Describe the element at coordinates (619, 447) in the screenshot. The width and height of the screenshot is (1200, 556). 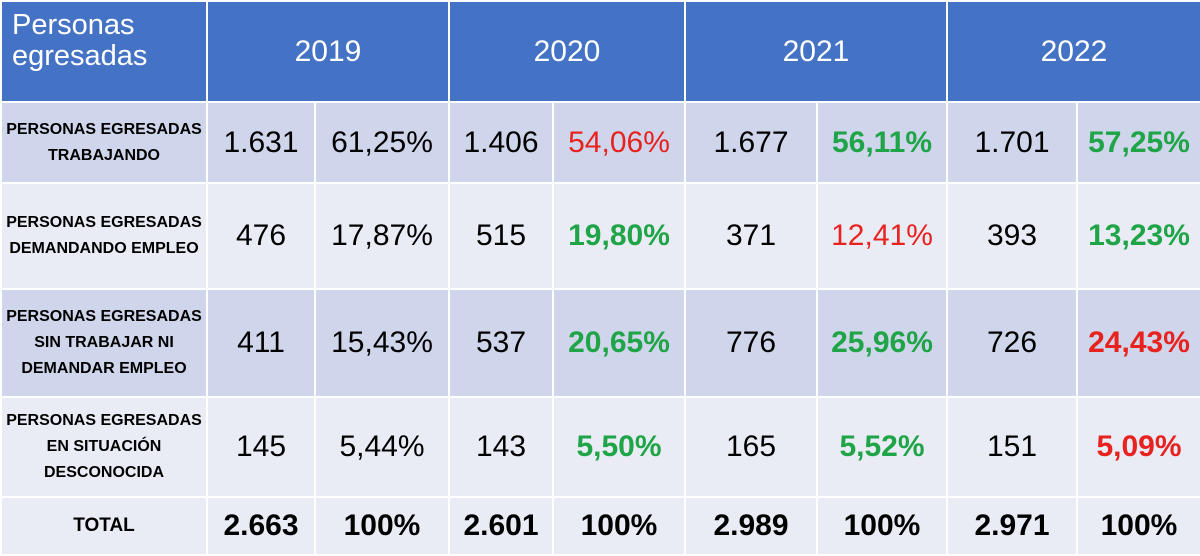
I see `pct-cell: 5,50%` at that location.